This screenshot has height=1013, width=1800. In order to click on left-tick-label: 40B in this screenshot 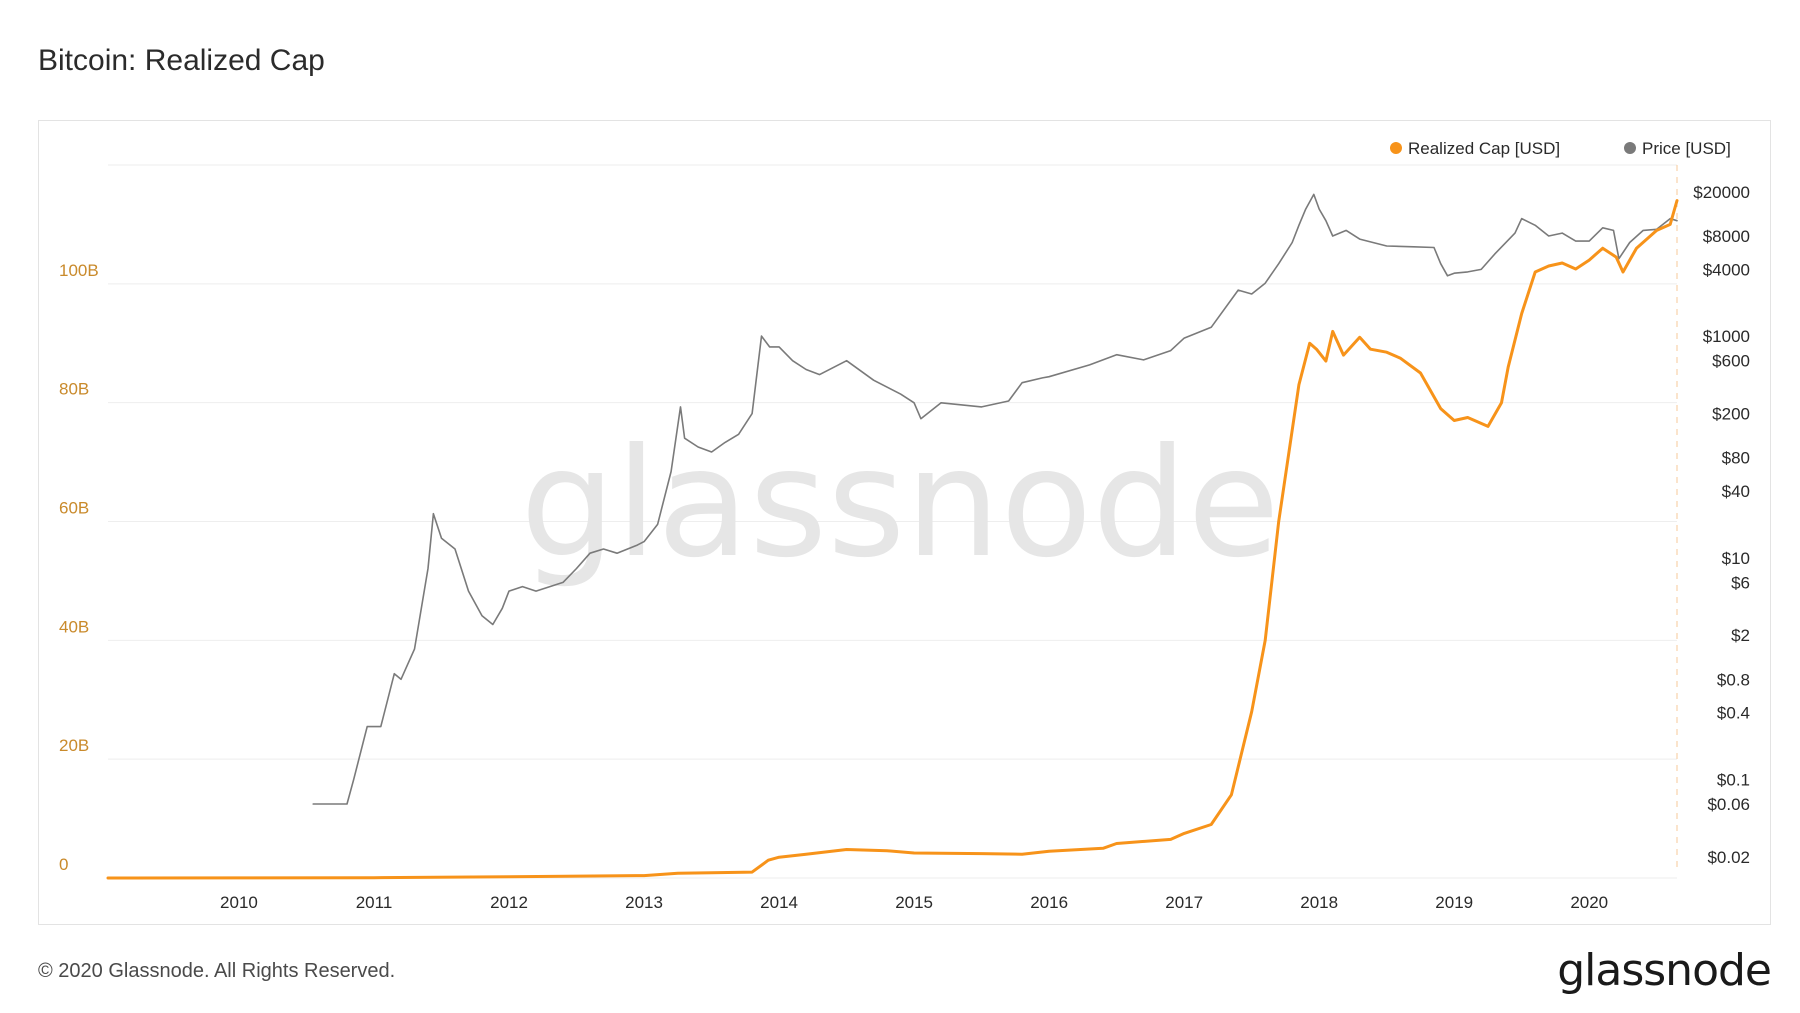, I will do `click(74, 626)`.